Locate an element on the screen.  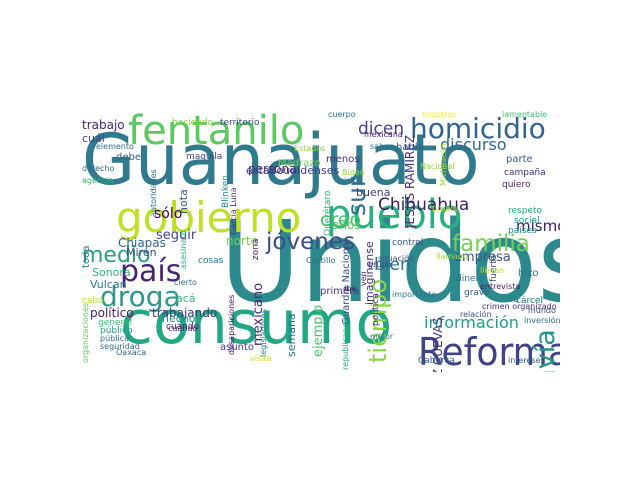
word-importante: importante is located at coordinates (414, 294).